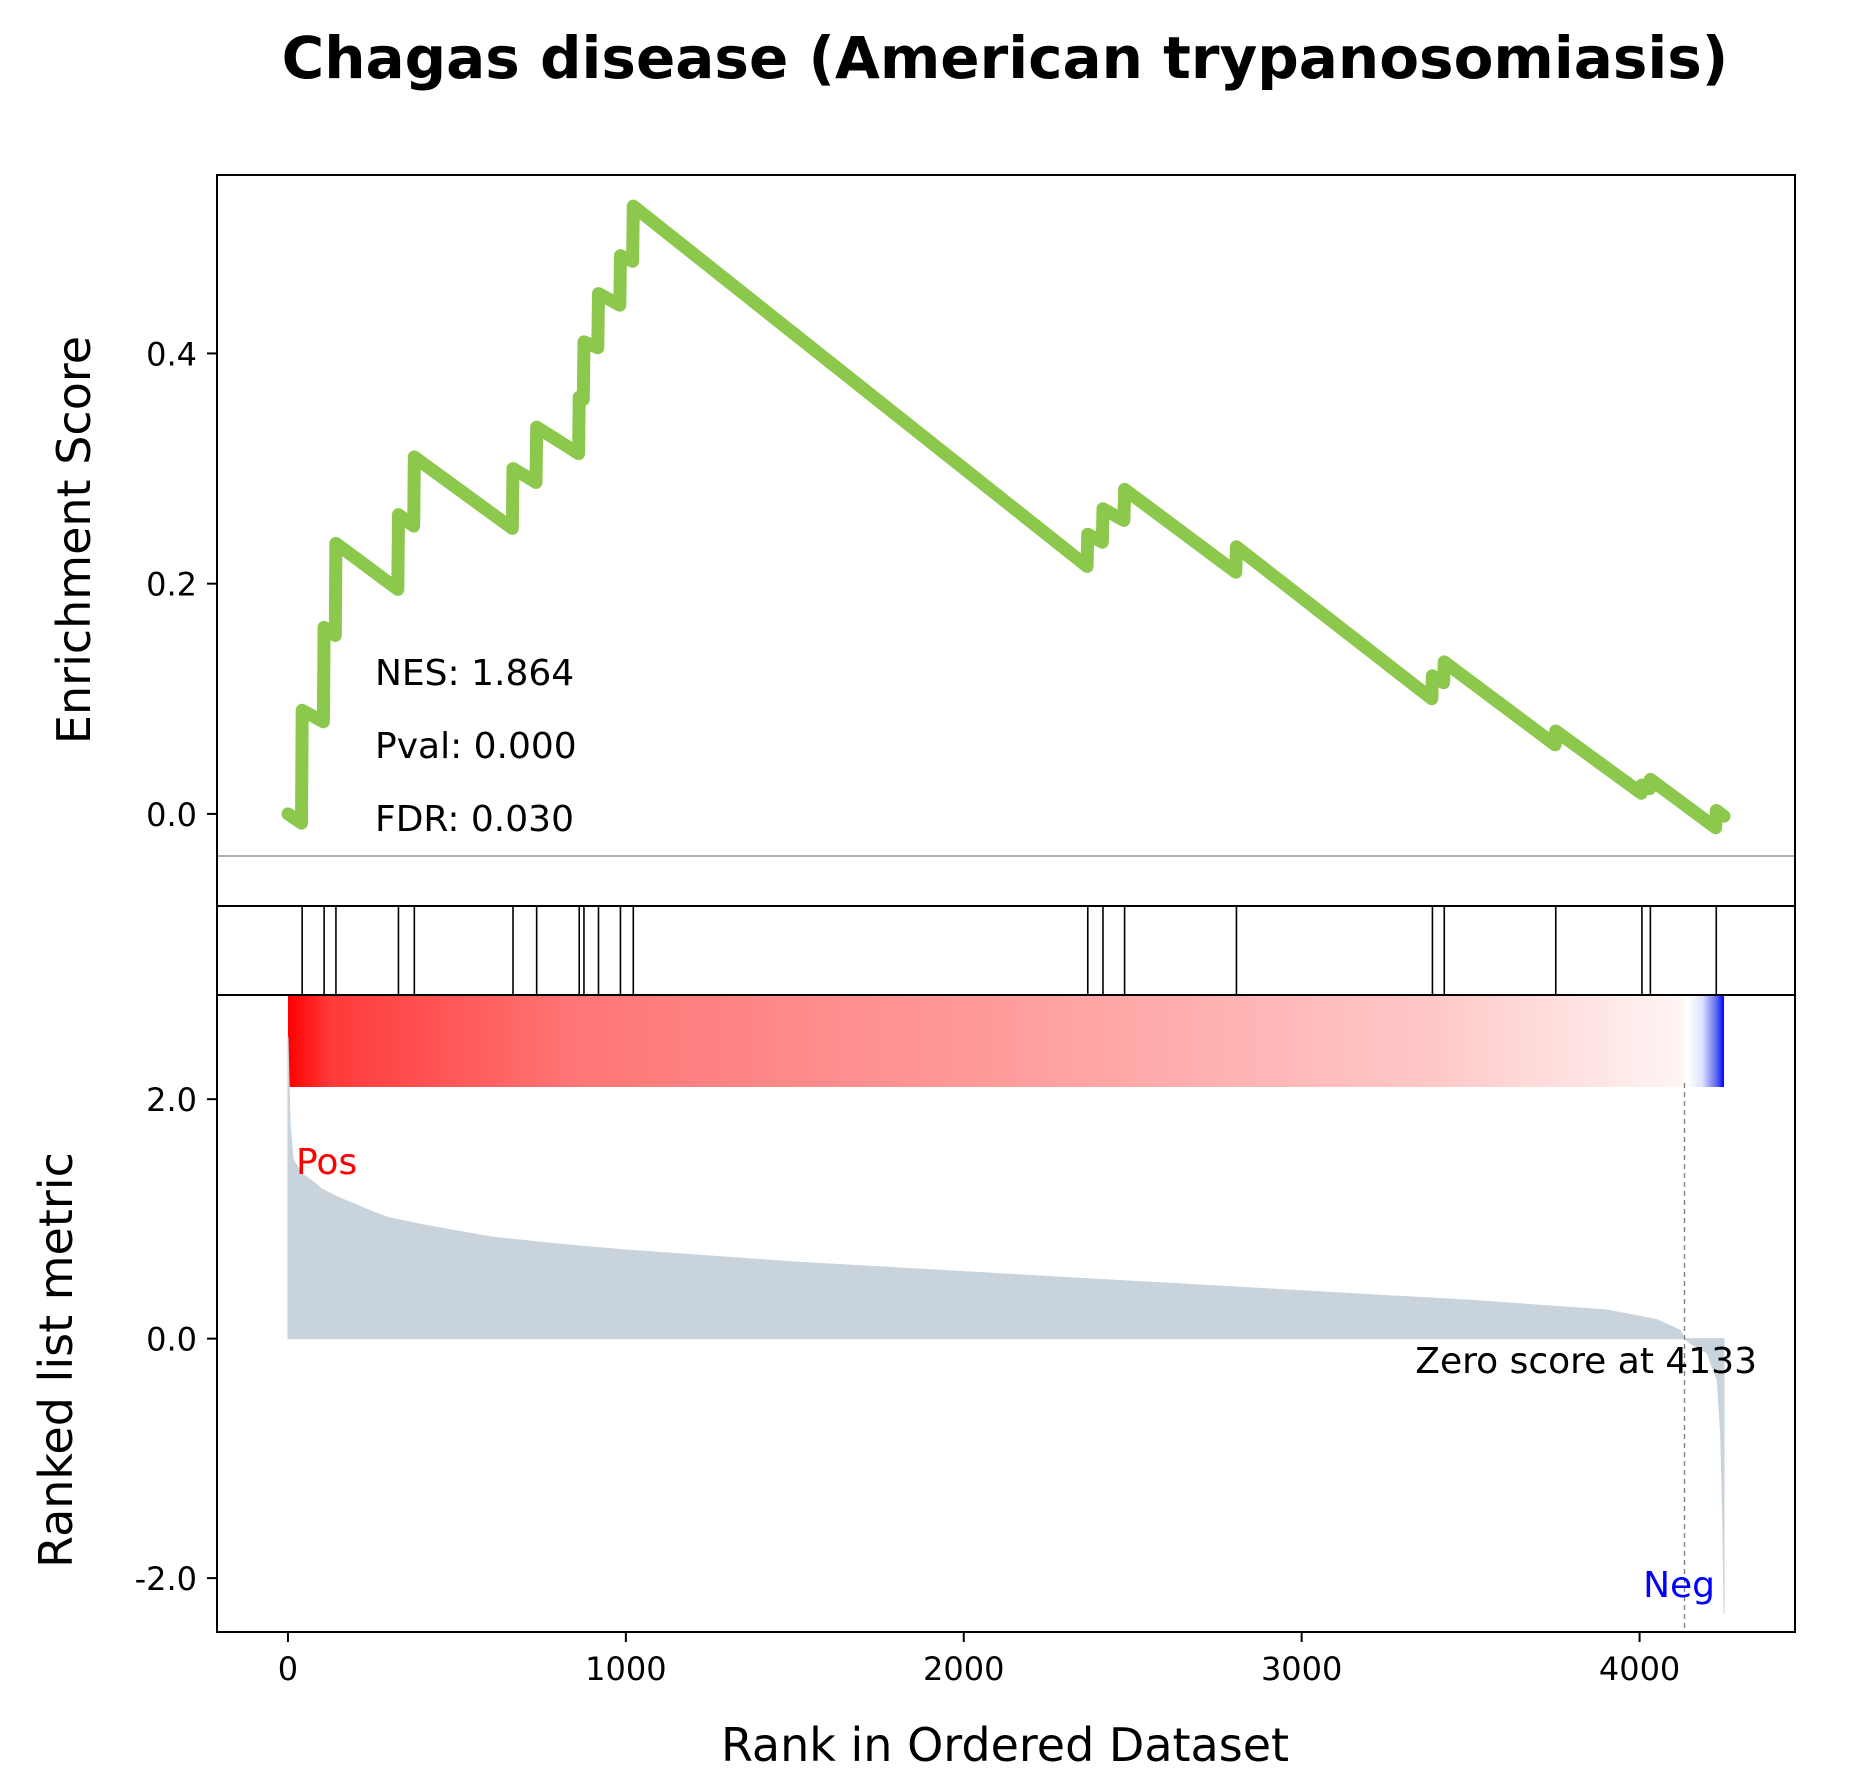 The width and height of the screenshot is (1856, 1786). I want to click on fdr-annotation: FDR: 0.030, so click(474, 819).